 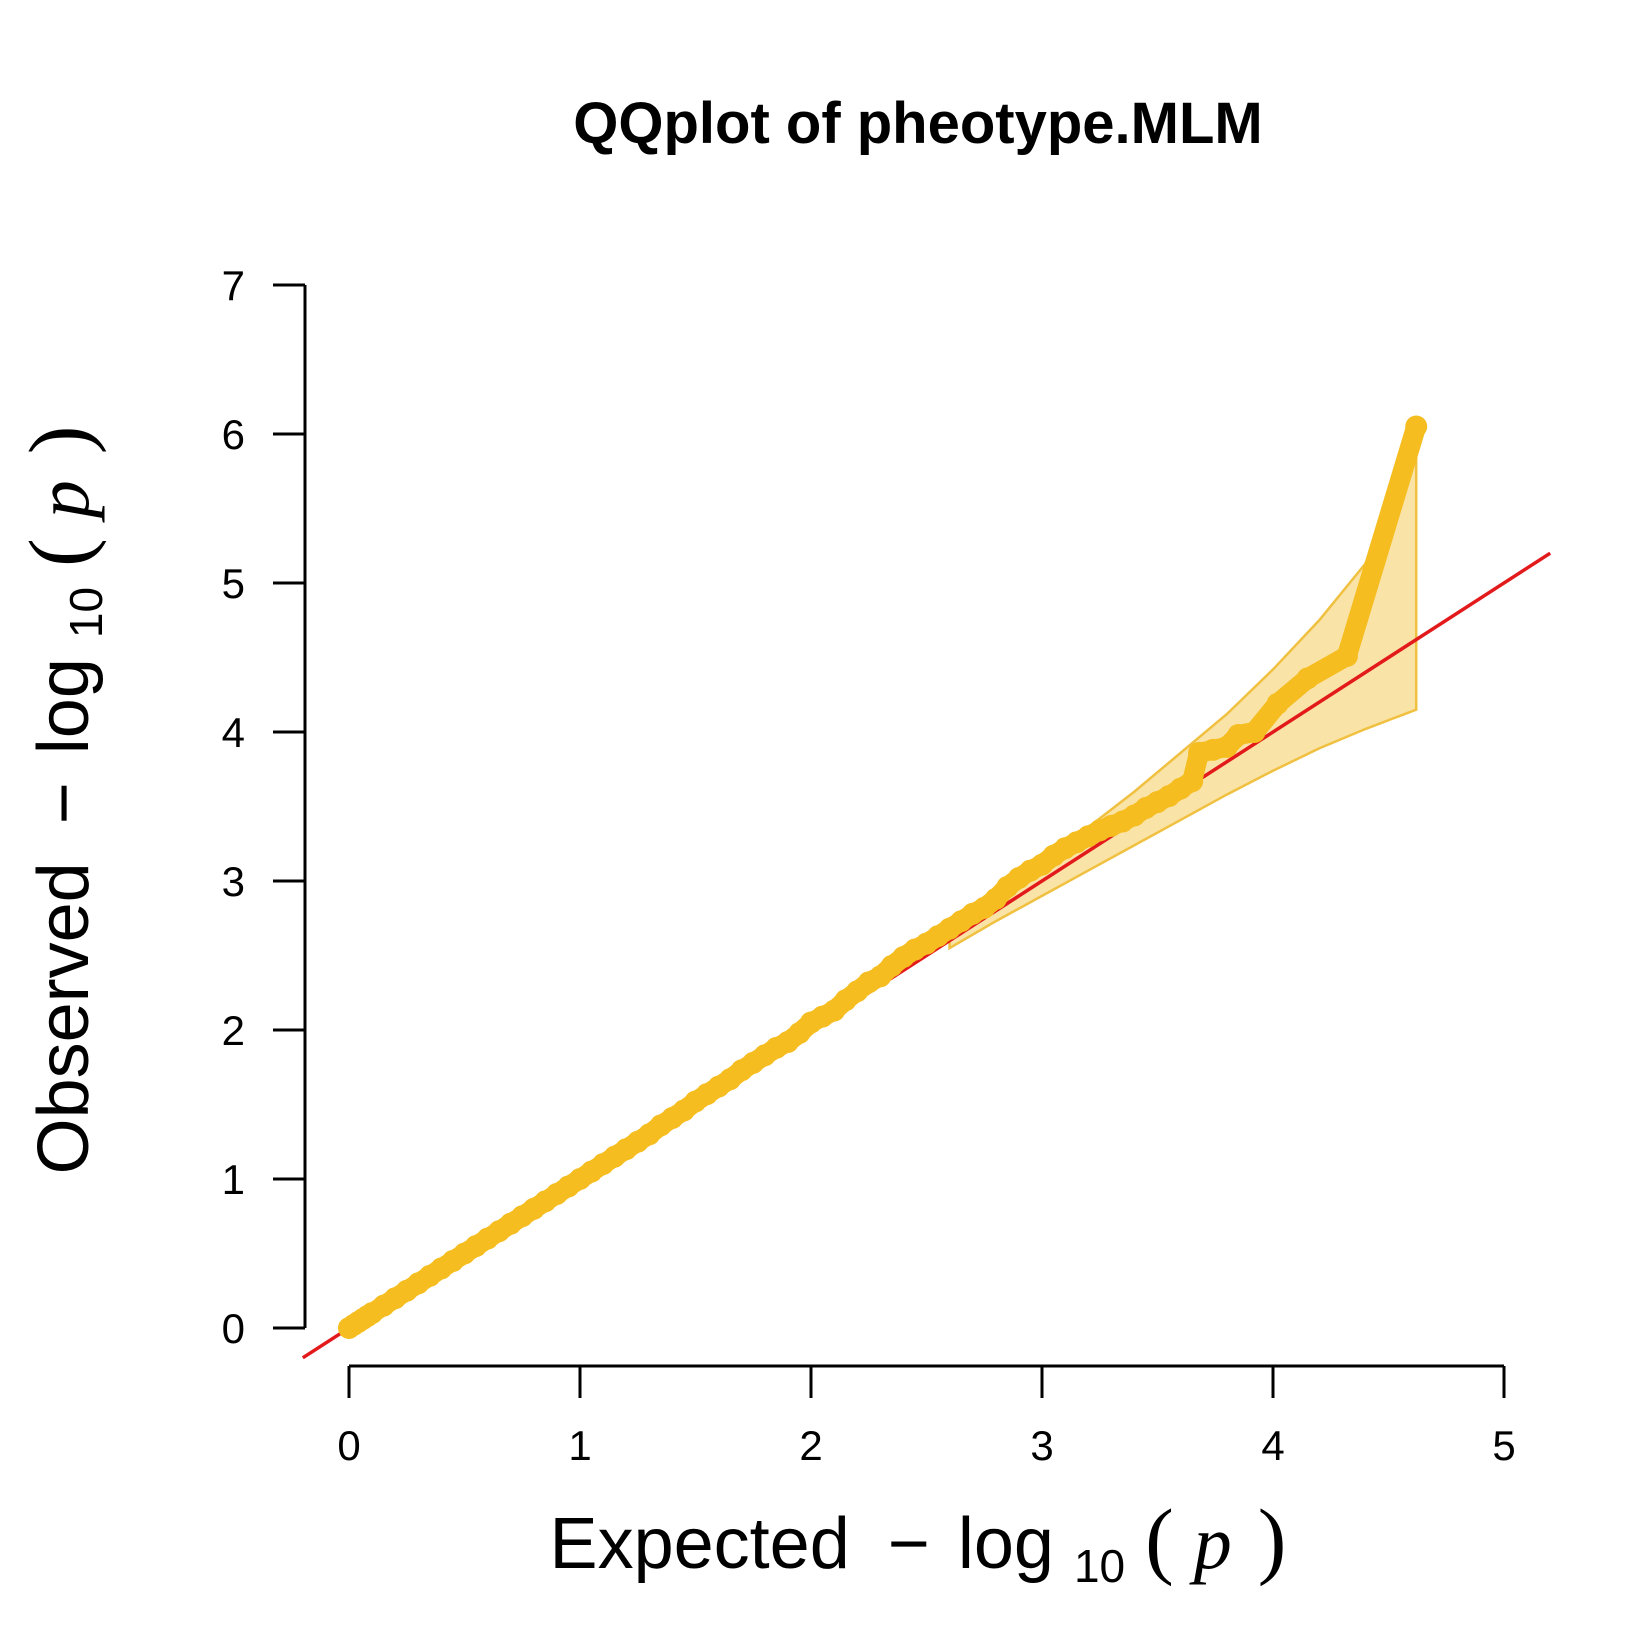 What do you see at coordinates (263, 807) in the screenshot?
I see `y-ticks: 0 1 2 3 4 5 6 7` at bounding box center [263, 807].